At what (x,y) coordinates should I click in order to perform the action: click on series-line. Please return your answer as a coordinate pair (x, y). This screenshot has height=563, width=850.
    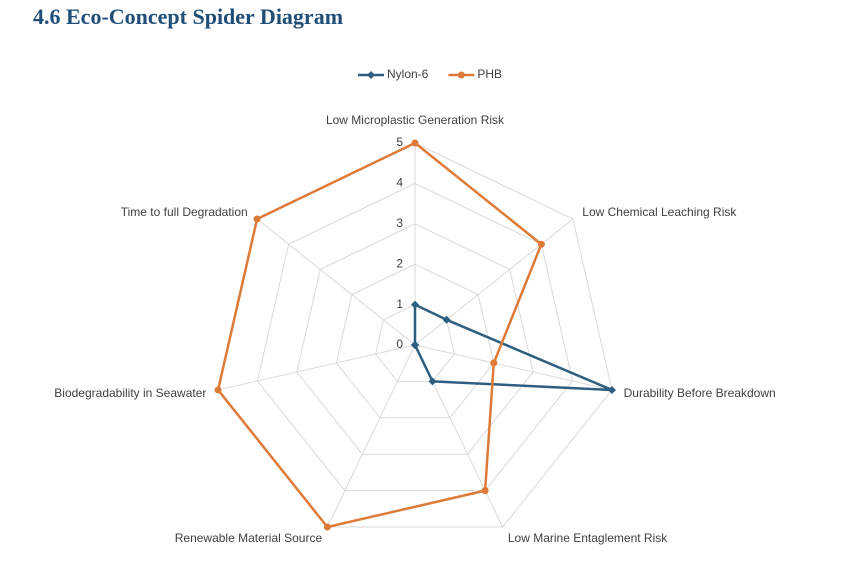
    Looking at the image, I should click on (513, 347).